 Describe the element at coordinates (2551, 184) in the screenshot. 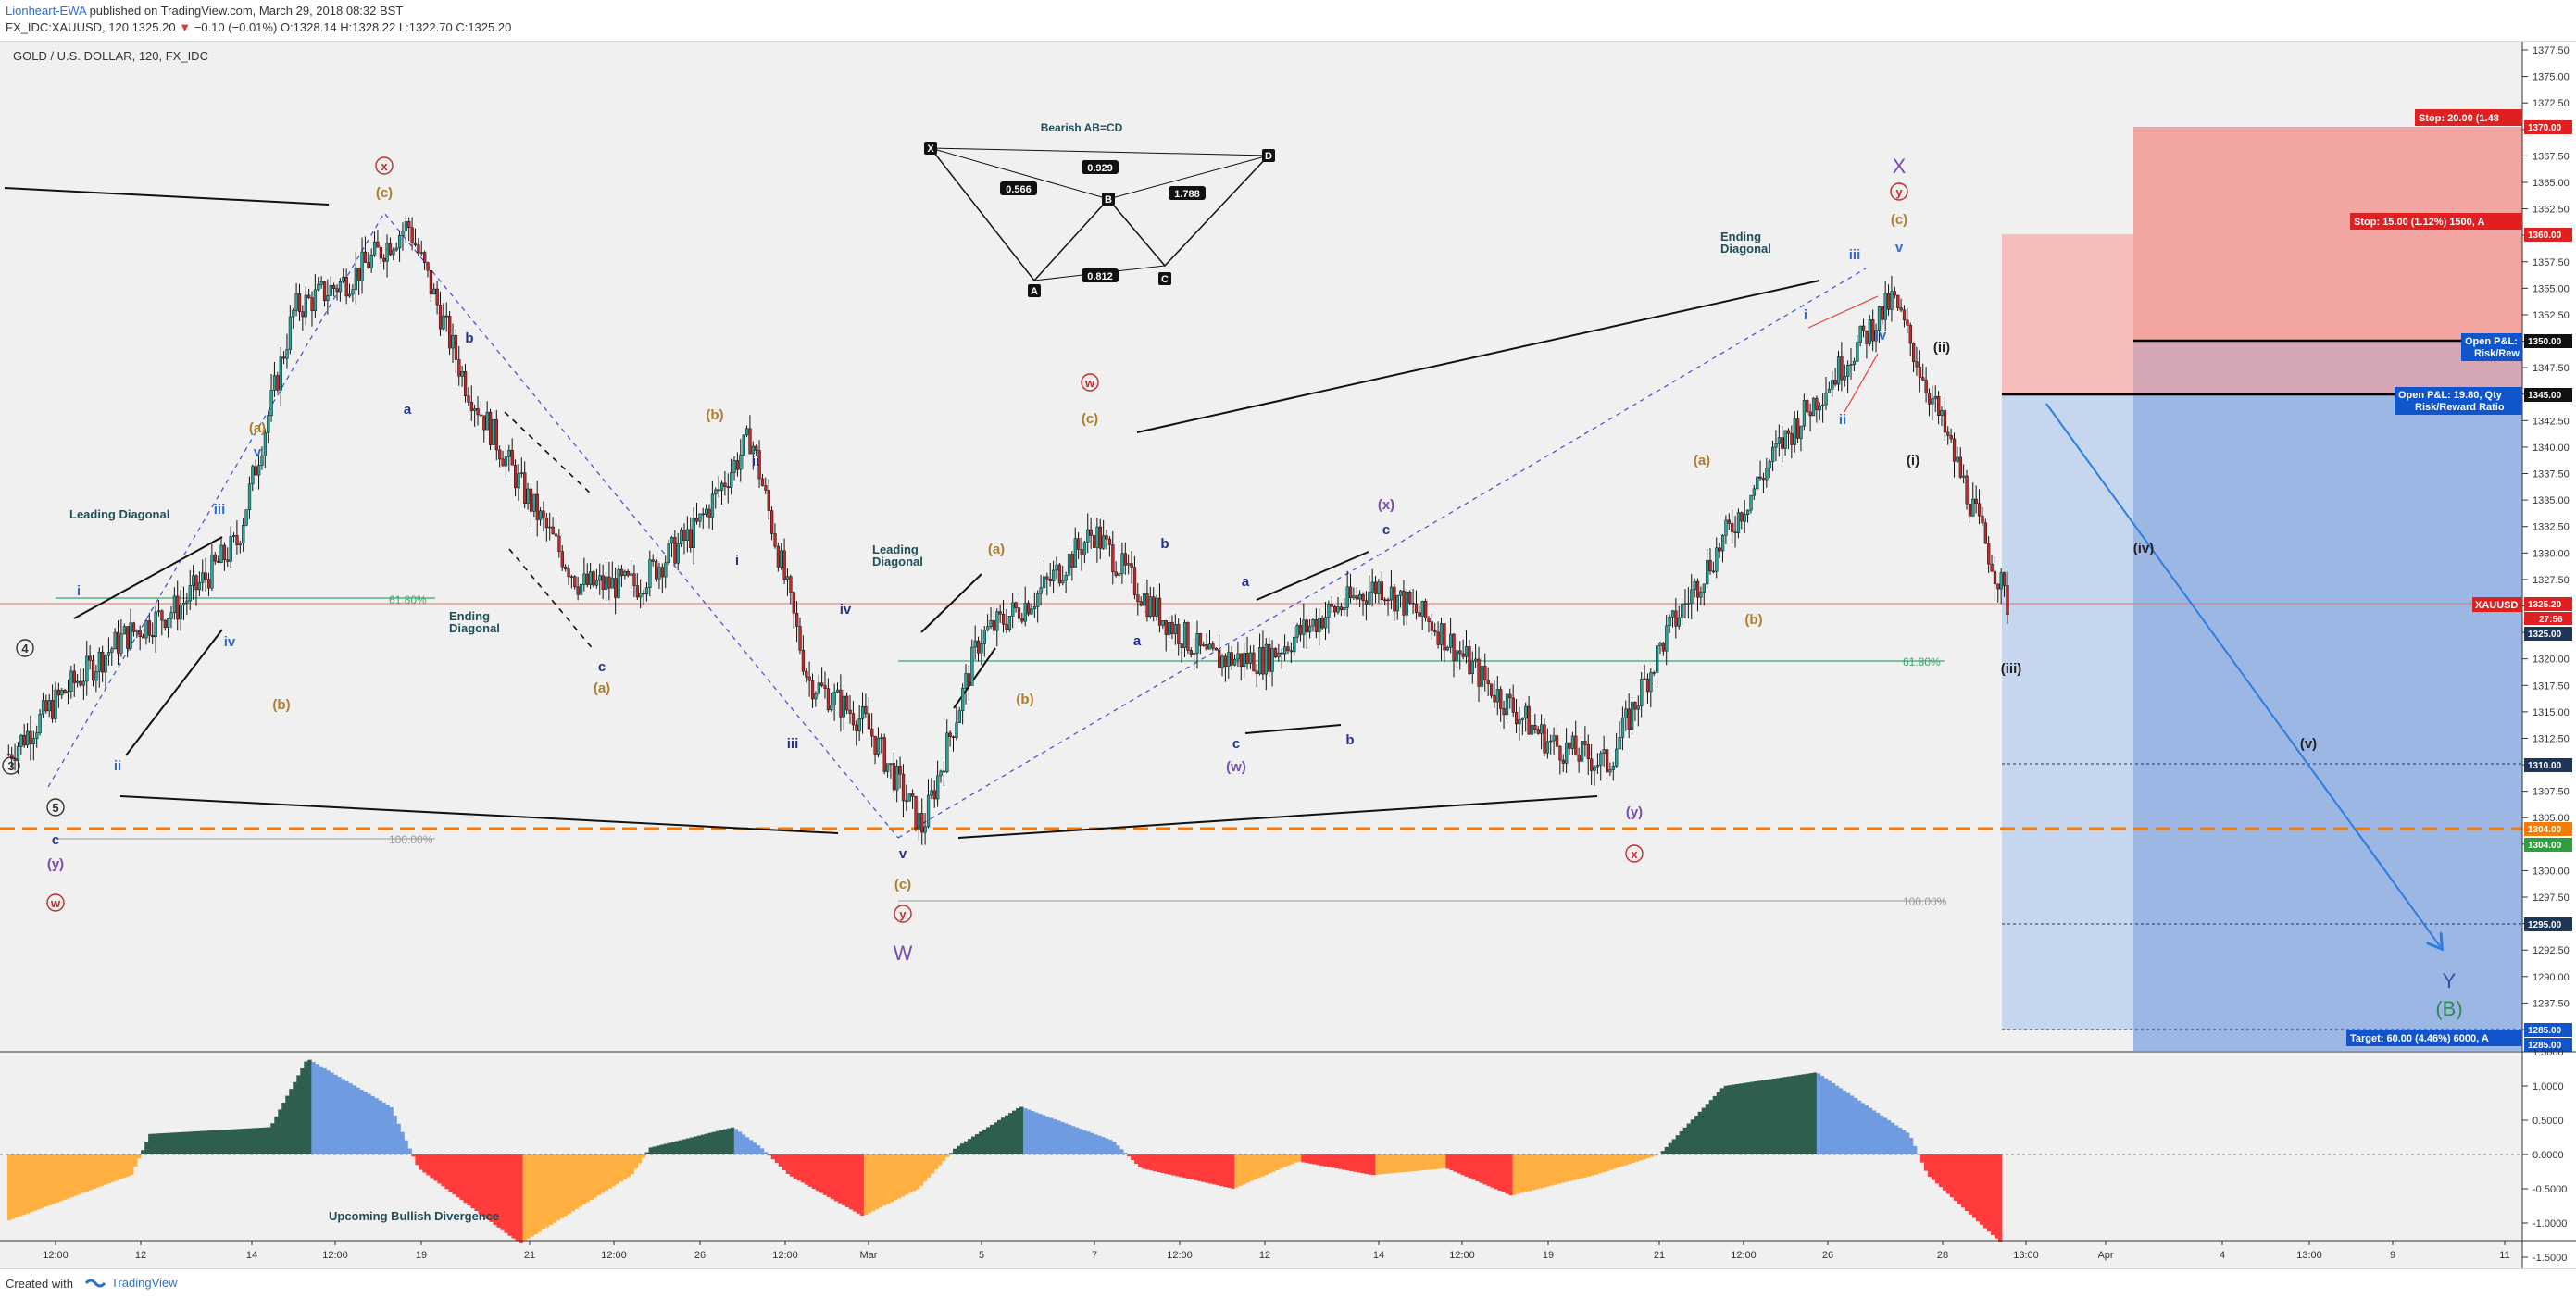

I see `price-tick-label: 1365.00` at that location.